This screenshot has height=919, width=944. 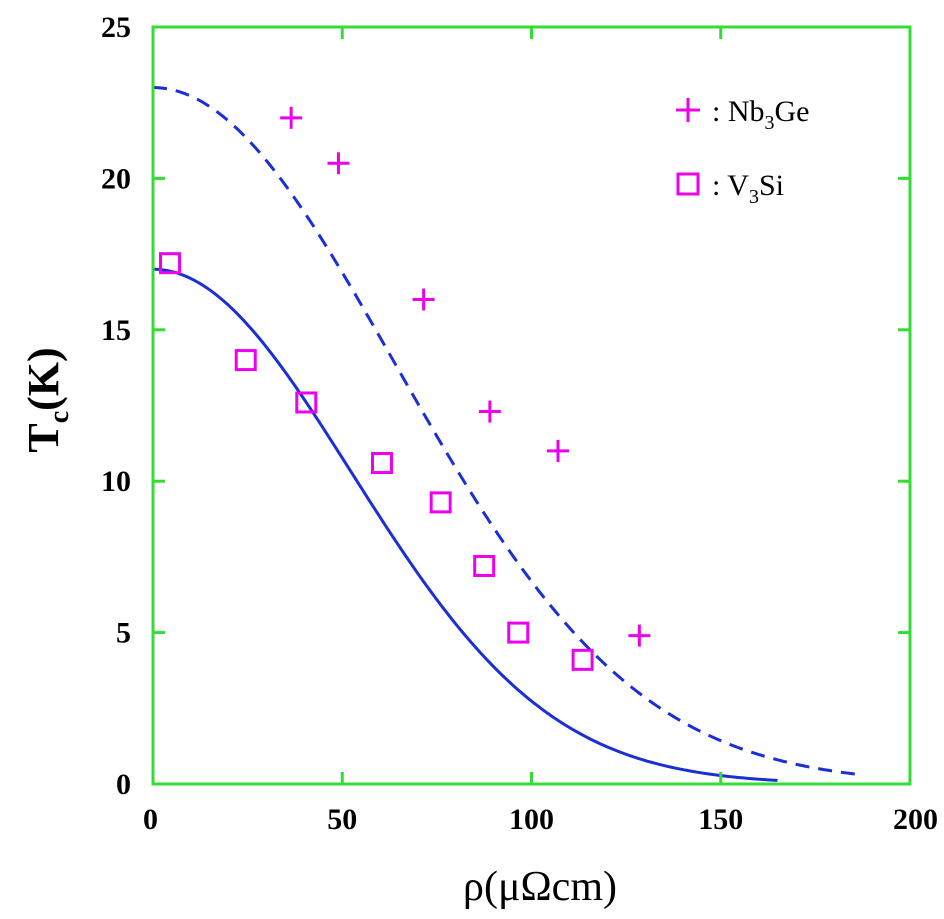 What do you see at coordinates (531, 819) in the screenshot?
I see `x-tick-label: 100` at bounding box center [531, 819].